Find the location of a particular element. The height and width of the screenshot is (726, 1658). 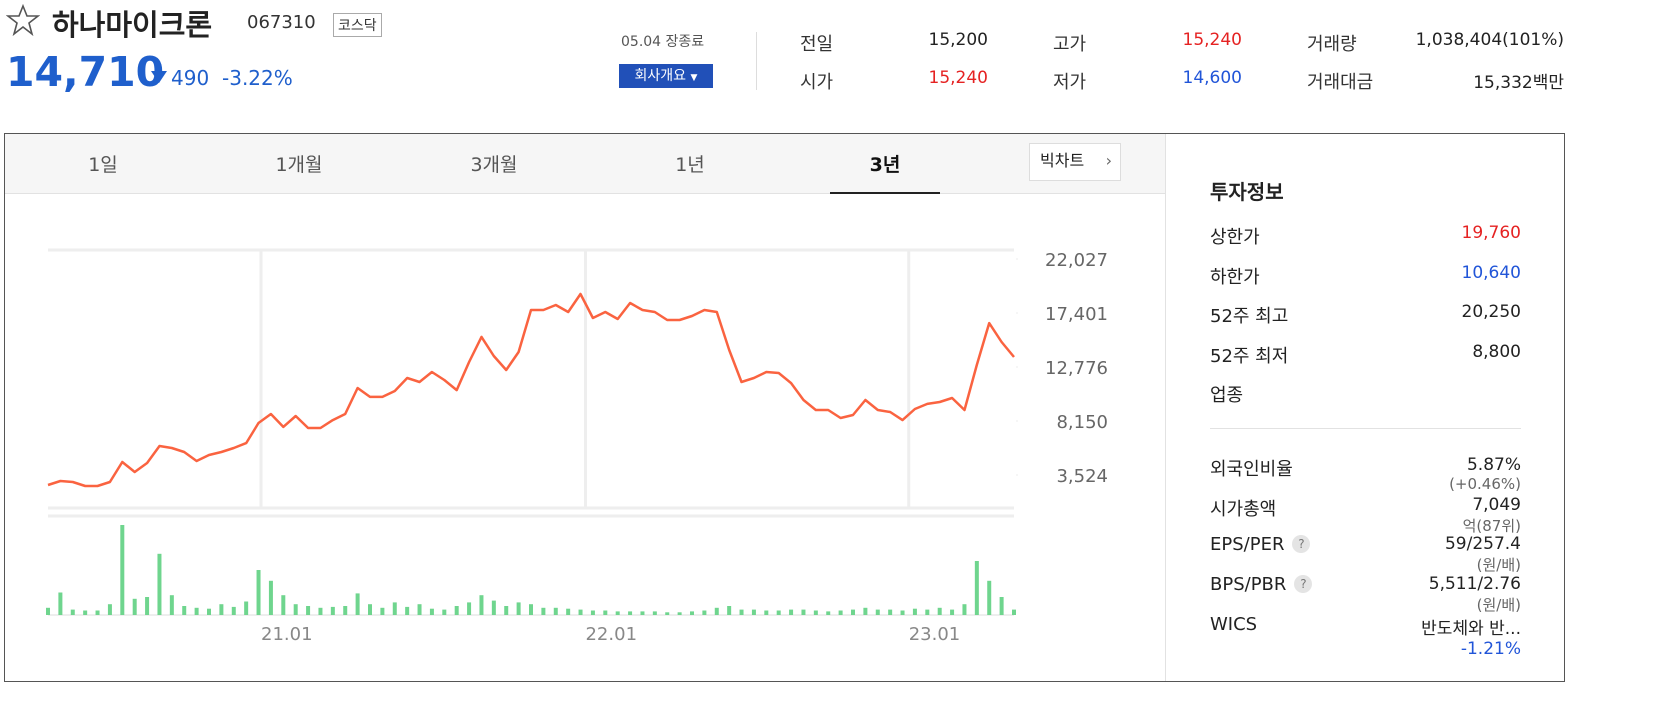

divider is located at coordinates (756, 61).